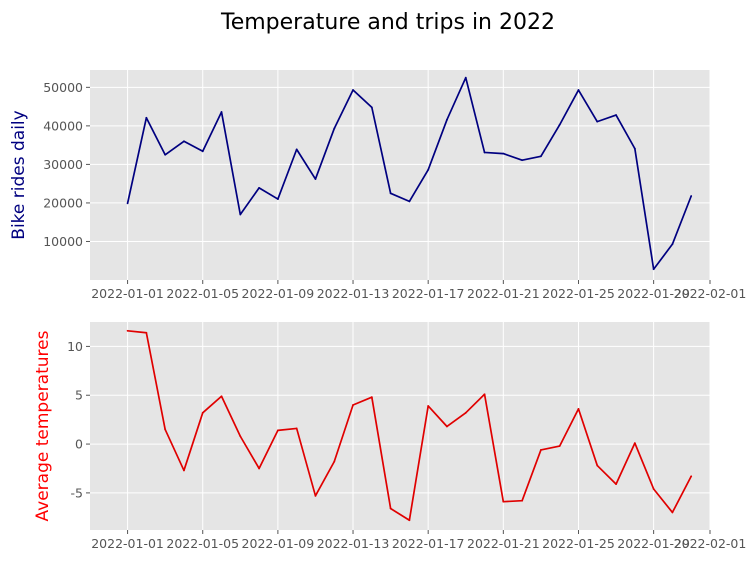 This screenshot has width=749, height=565. I want to click on figure-title: Temperature and trips in 2022, so click(387, 22).